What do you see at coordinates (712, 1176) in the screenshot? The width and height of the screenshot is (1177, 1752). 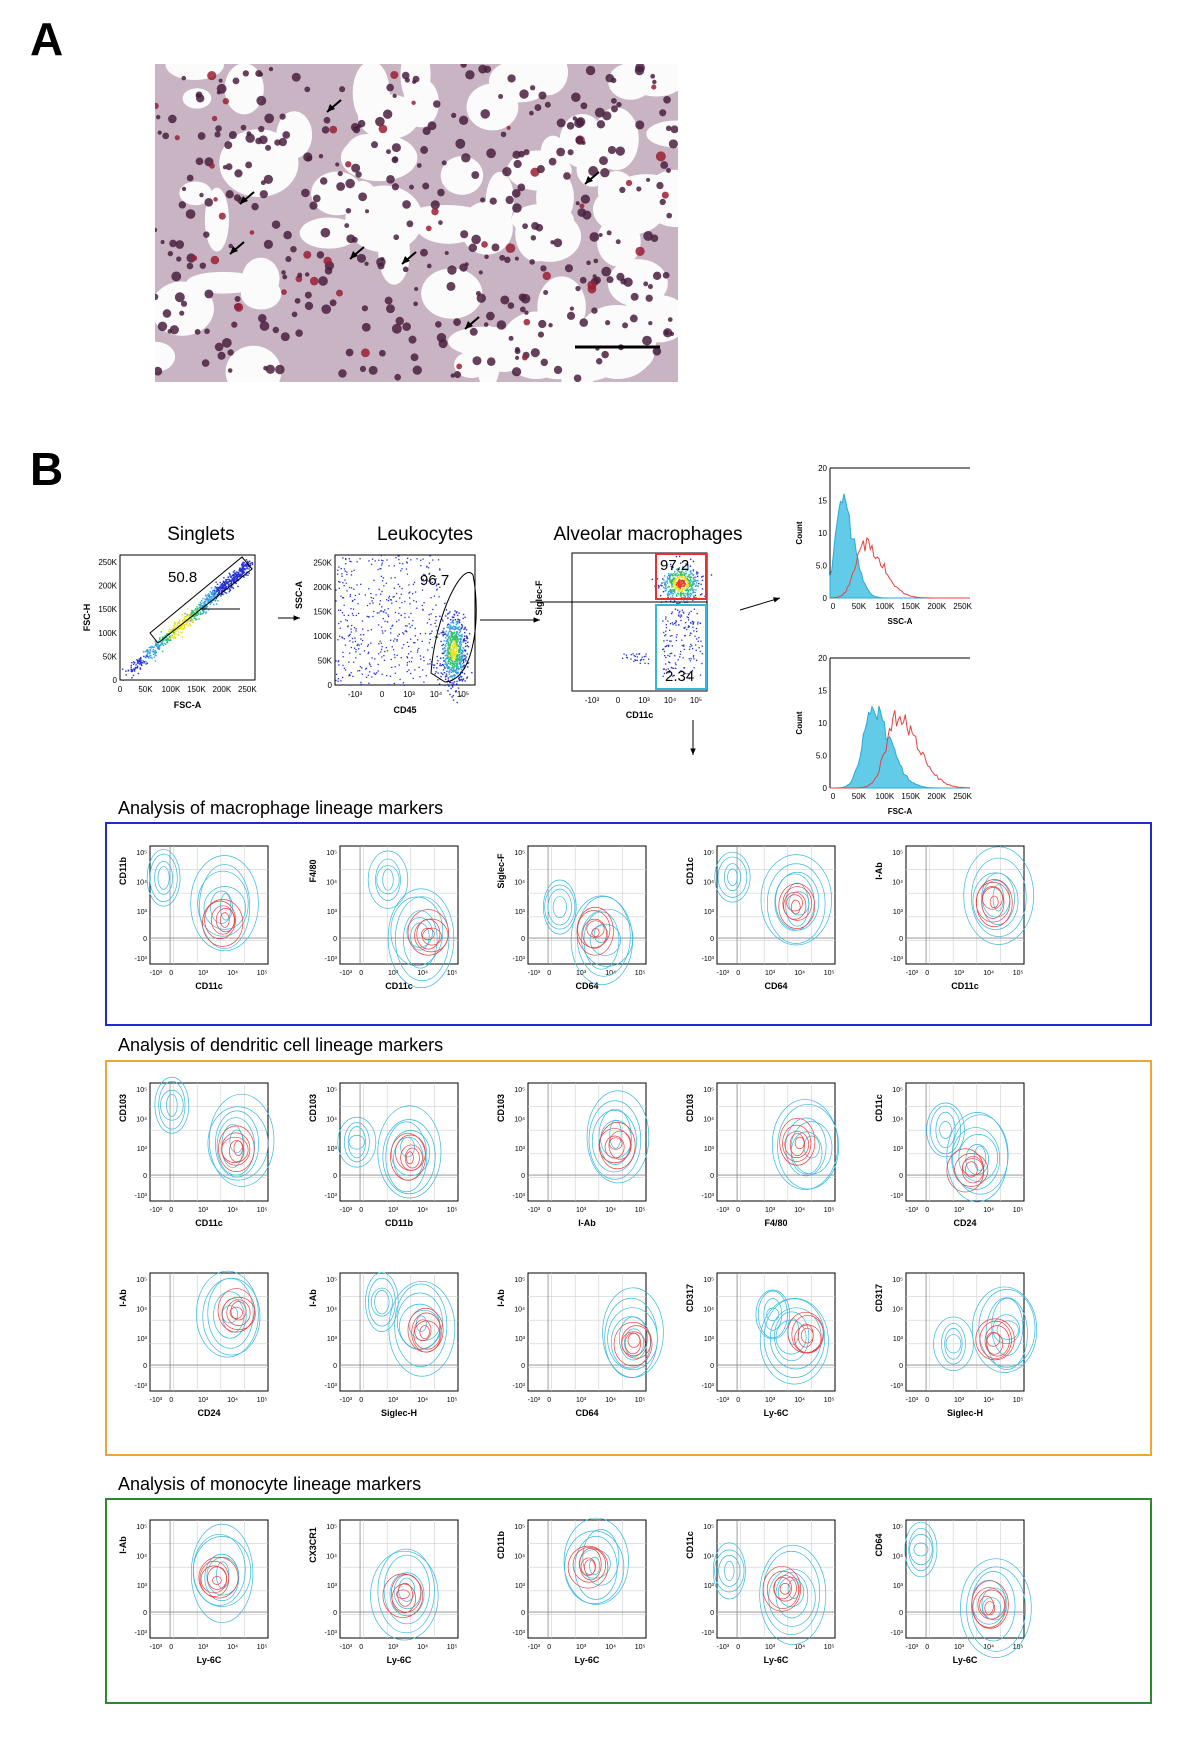 I see `y-tick: 0` at bounding box center [712, 1176].